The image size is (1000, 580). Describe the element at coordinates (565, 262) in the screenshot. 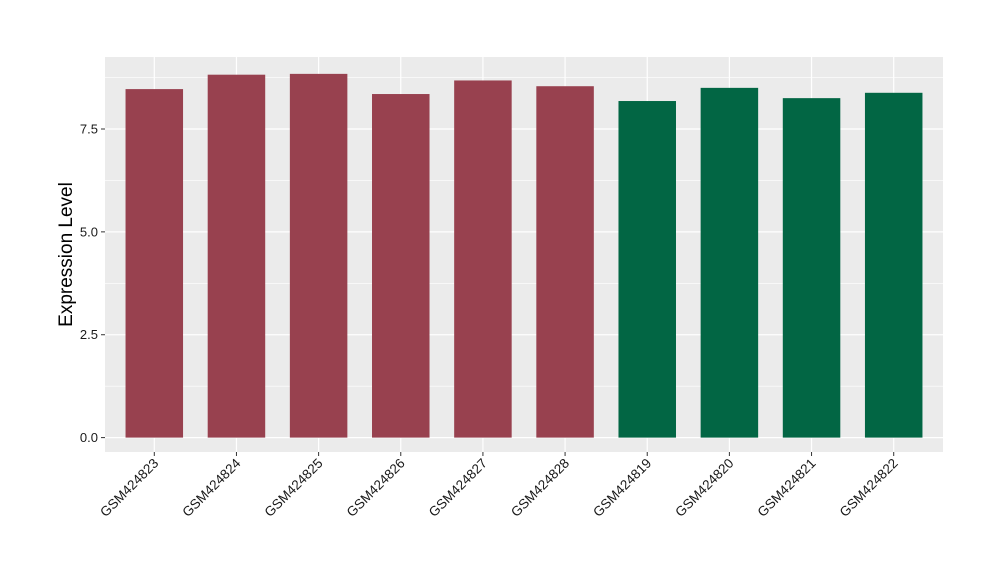

I see `bar-GSM424828` at that location.